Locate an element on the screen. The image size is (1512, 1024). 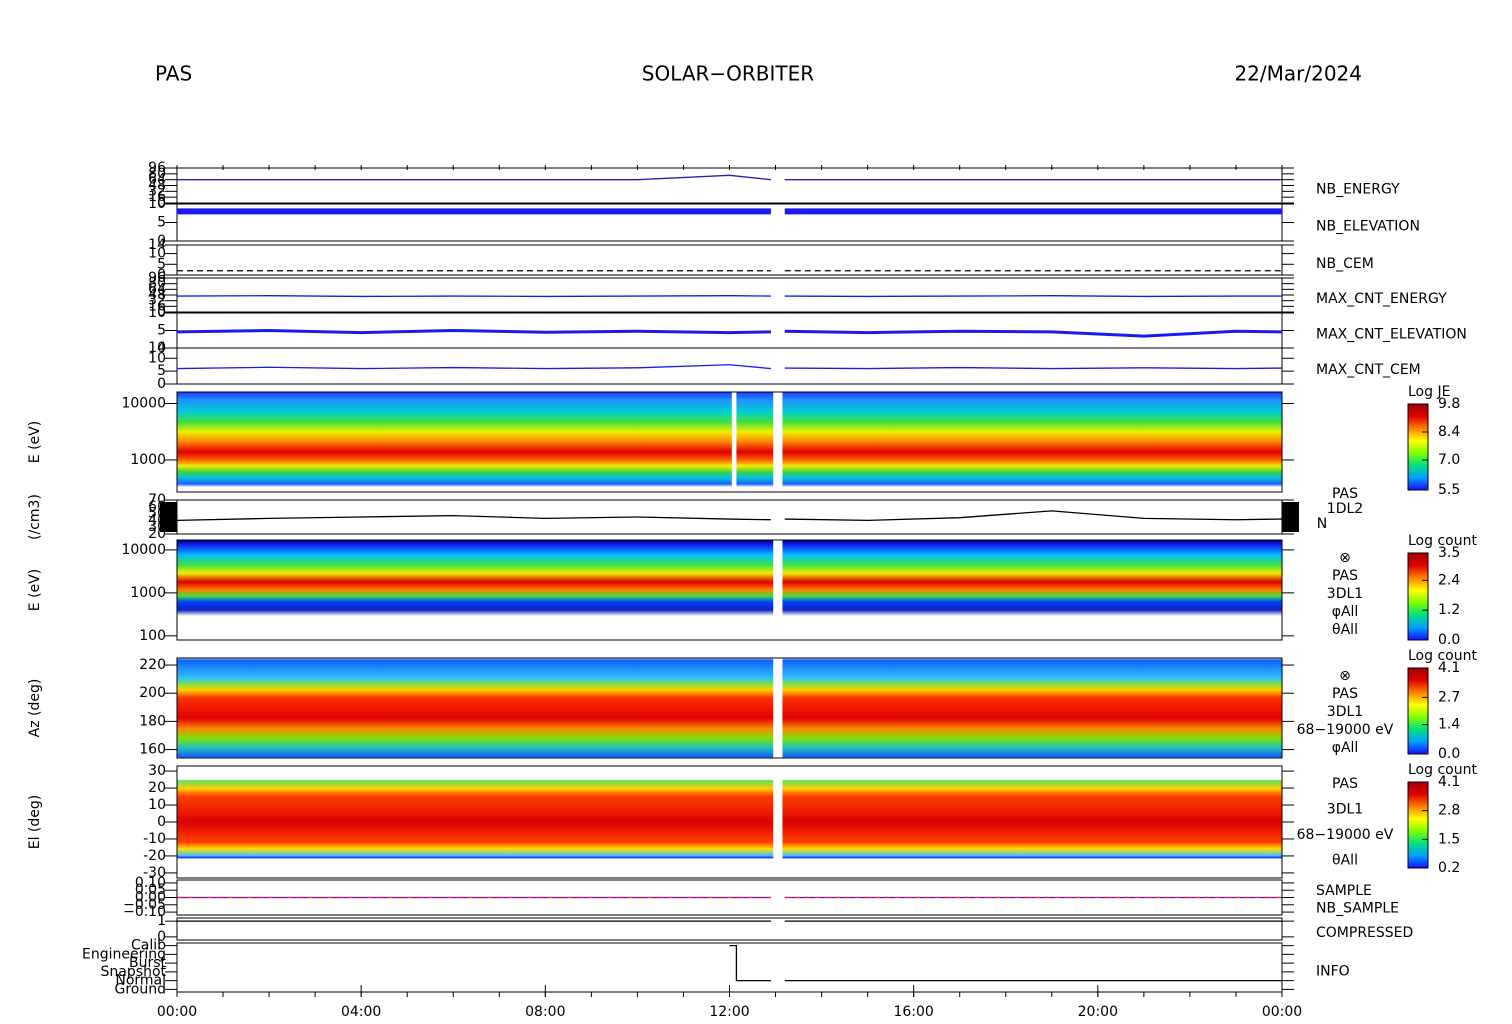
y-tick-label: Ground is located at coordinates (141, 989).